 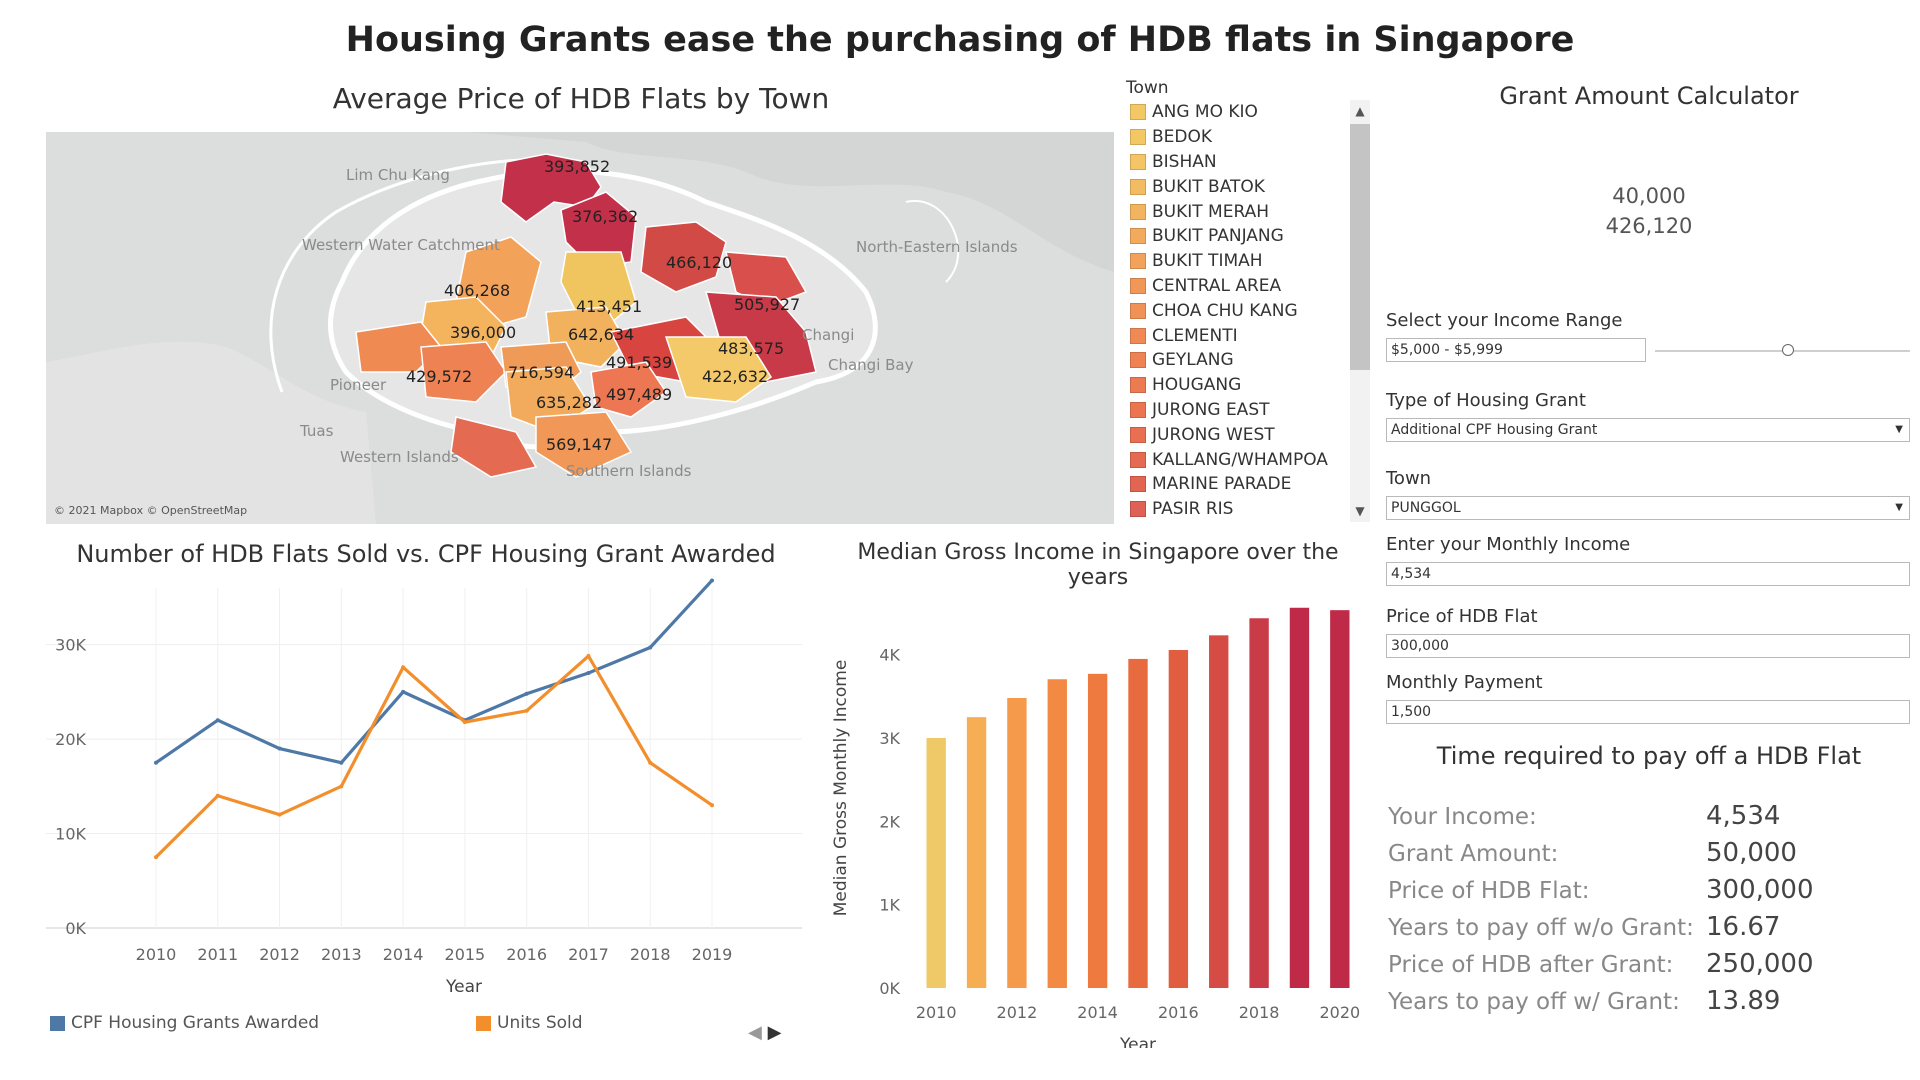 I want to click on bar-2020, so click(x=1340, y=799).